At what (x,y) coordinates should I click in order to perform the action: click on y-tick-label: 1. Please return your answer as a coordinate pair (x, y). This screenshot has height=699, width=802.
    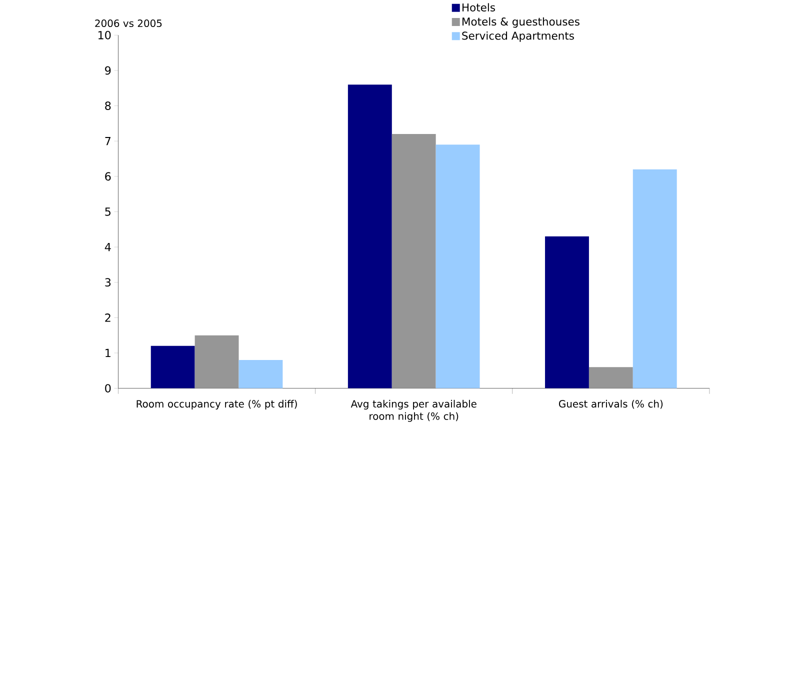
    Looking at the image, I should click on (108, 353).